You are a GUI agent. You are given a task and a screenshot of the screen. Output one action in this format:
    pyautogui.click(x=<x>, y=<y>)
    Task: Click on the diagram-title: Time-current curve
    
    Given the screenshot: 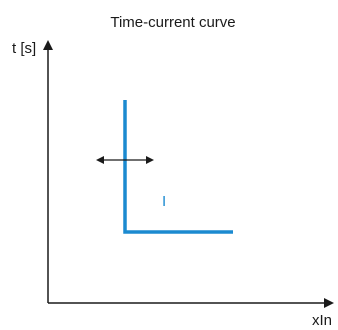 What is the action you would take?
    pyautogui.click(x=172, y=22)
    